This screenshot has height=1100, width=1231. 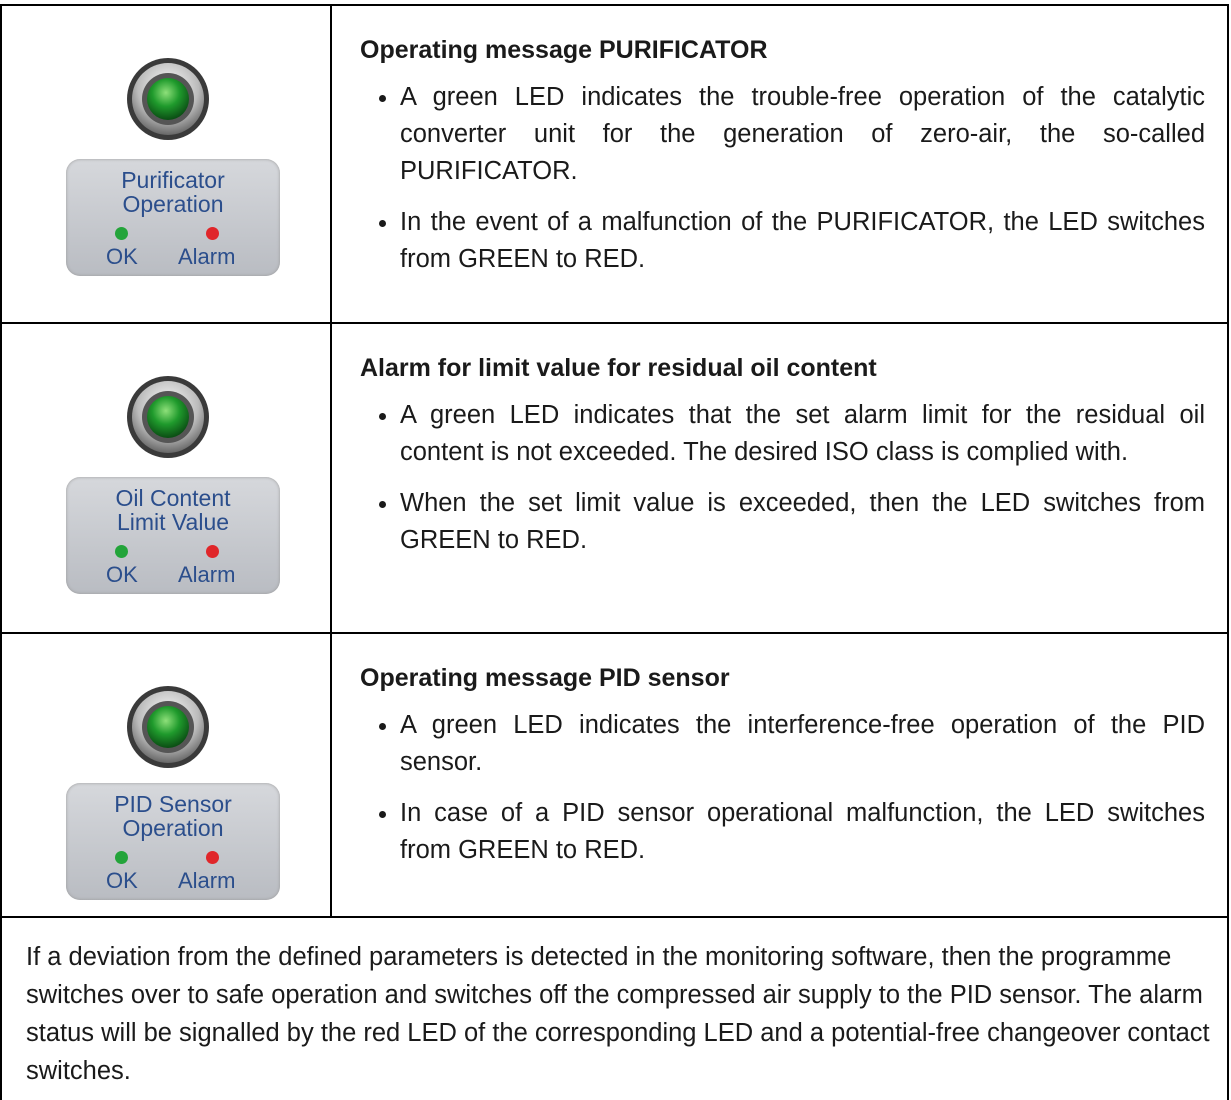 What do you see at coordinates (173, 498) in the screenshot?
I see `panel-label: Oil Content` at bounding box center [173, 498].